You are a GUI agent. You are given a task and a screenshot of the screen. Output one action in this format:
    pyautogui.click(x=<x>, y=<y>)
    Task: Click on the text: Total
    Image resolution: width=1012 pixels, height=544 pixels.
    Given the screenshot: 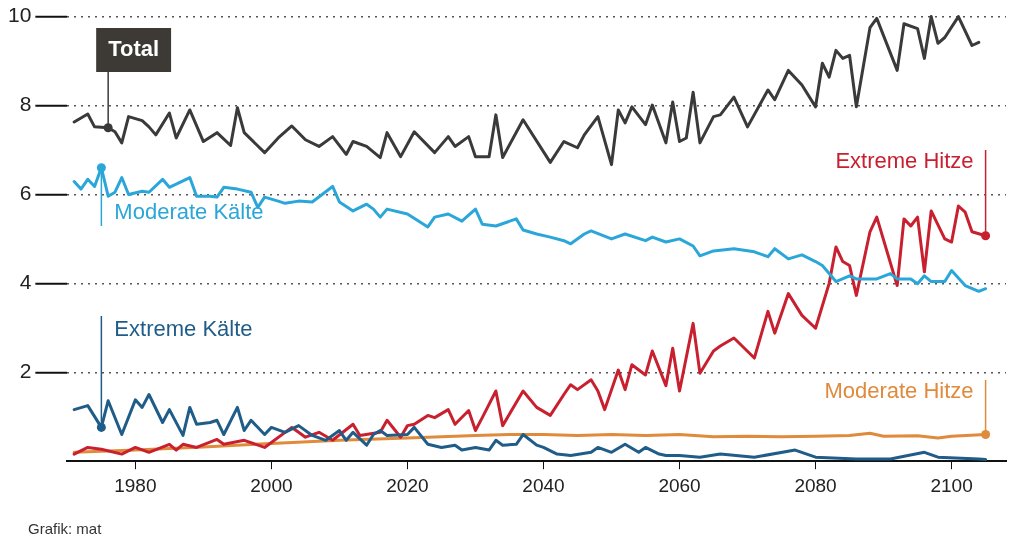 What is the action you would take?
    pyautogui.click(x=134, y=49)
    